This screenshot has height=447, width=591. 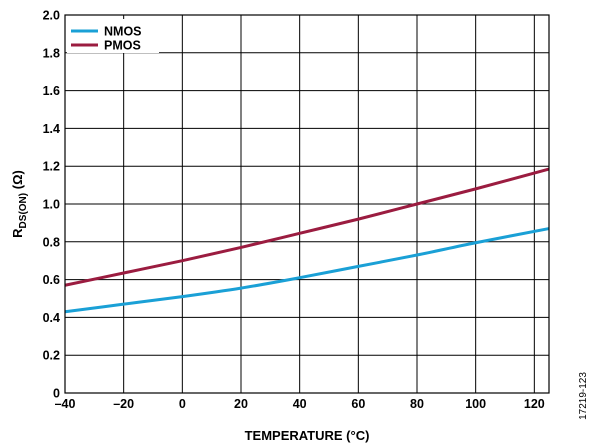 What do you see at coordinates (534, 404) in the screenshot?
I see `x-tick-label: 120` at bounding box center [534, 404].